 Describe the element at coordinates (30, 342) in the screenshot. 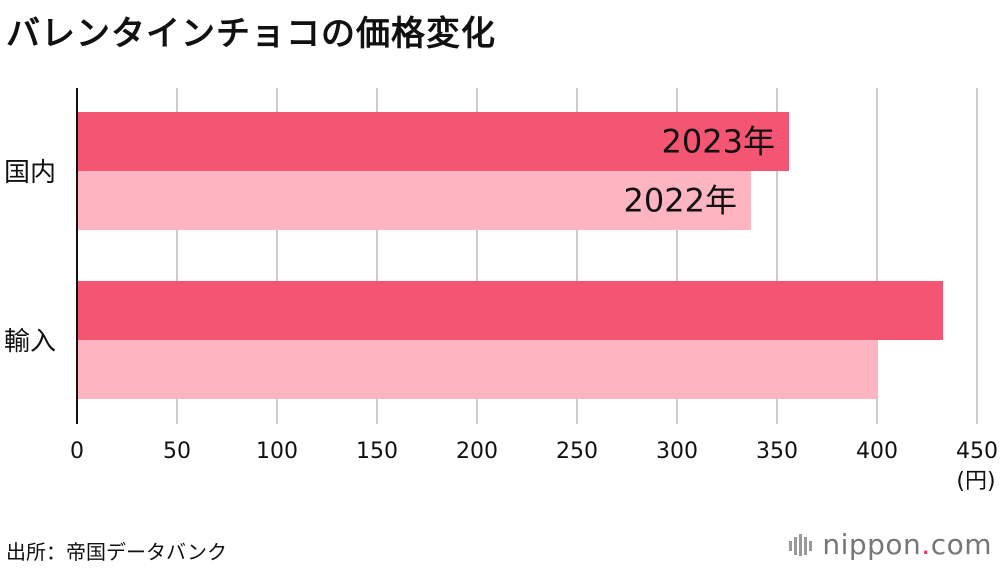

I see `category-label: 輸入` at that location.